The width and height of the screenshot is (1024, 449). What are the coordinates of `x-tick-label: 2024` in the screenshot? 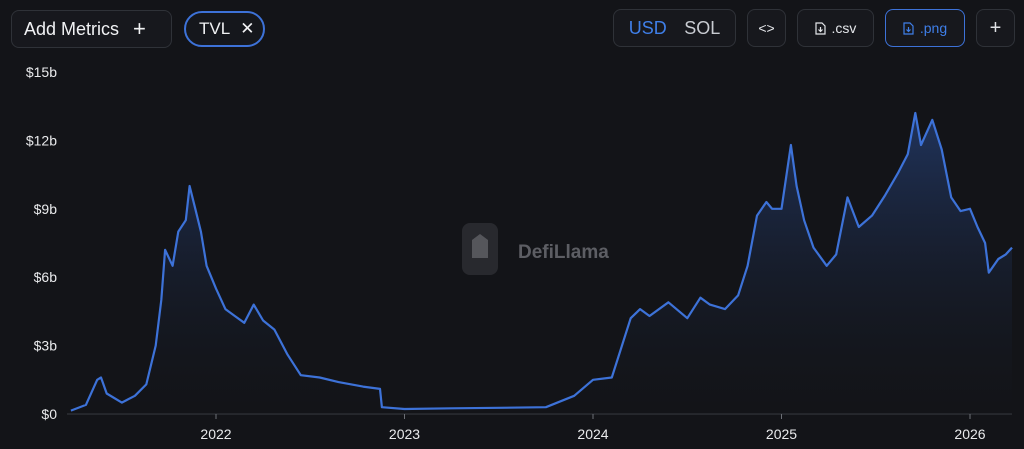 It's located at (592, 434).